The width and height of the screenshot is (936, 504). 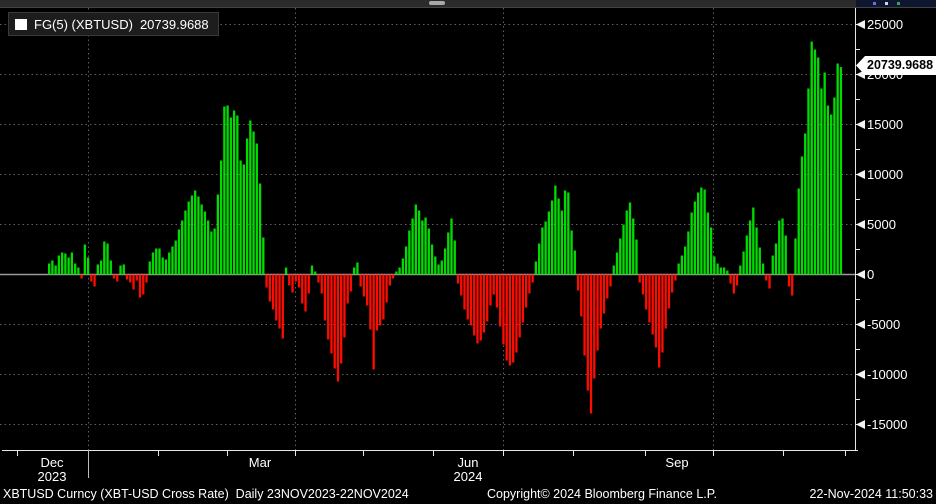 I want to click on legend-swatch-icon, so click(x=21, y=24).